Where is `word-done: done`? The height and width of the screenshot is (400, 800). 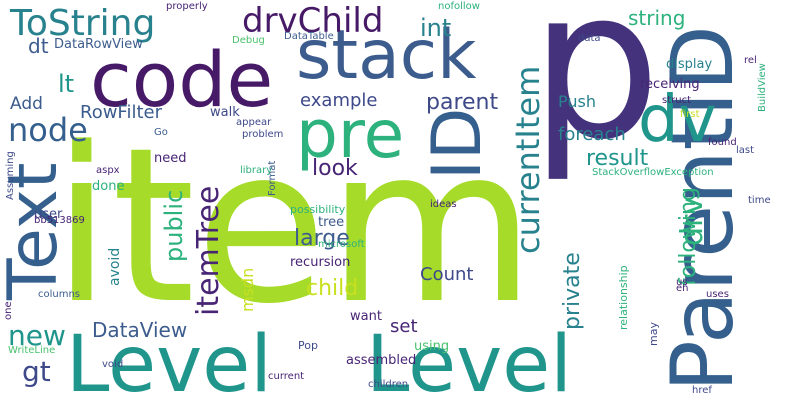 word-done: done is located at coordinates (108, 186).